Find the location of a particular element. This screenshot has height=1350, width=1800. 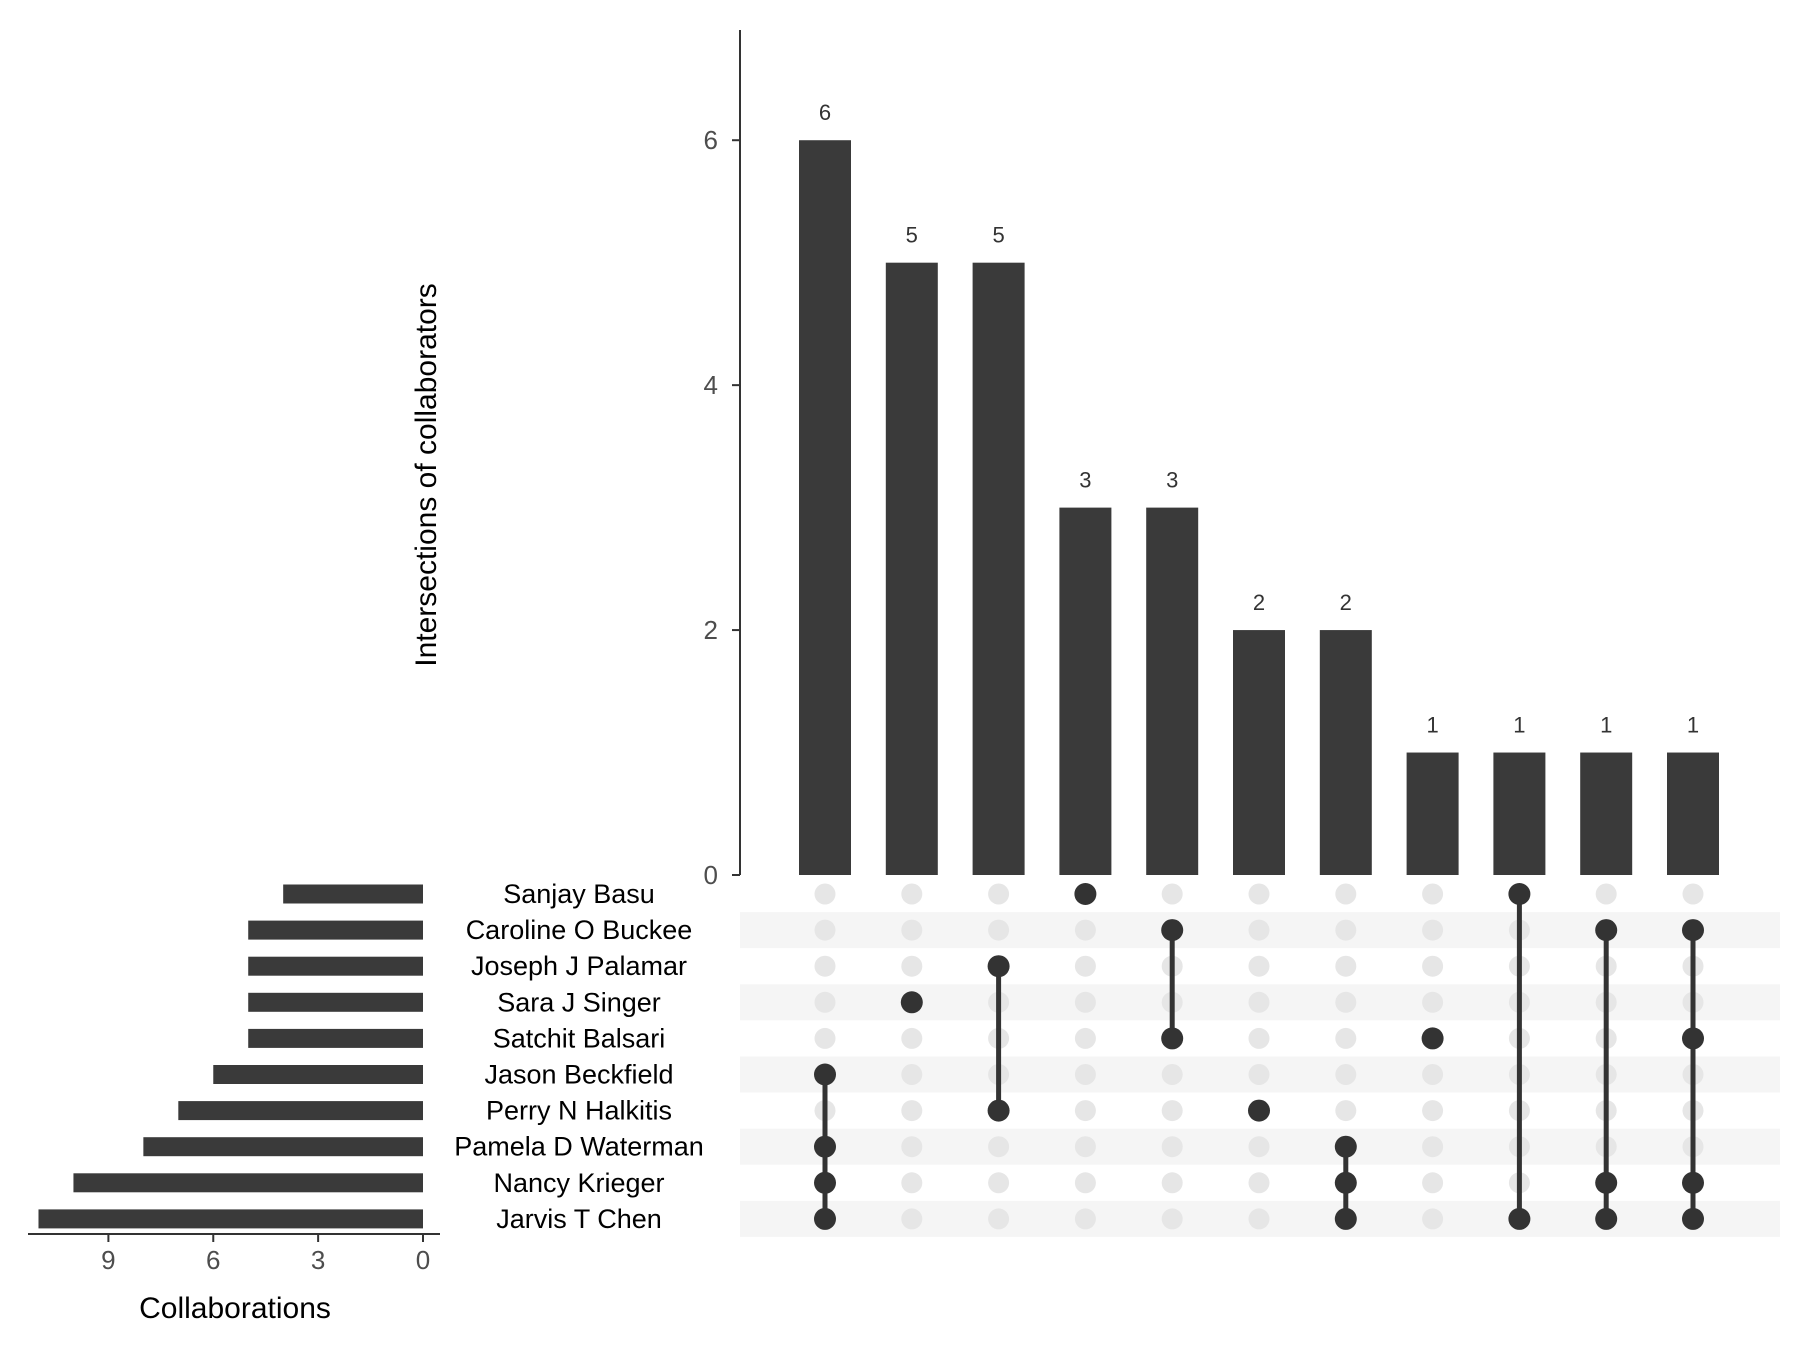

set-size-x-tick-label: 3 is located at coordinates (318, 1260).